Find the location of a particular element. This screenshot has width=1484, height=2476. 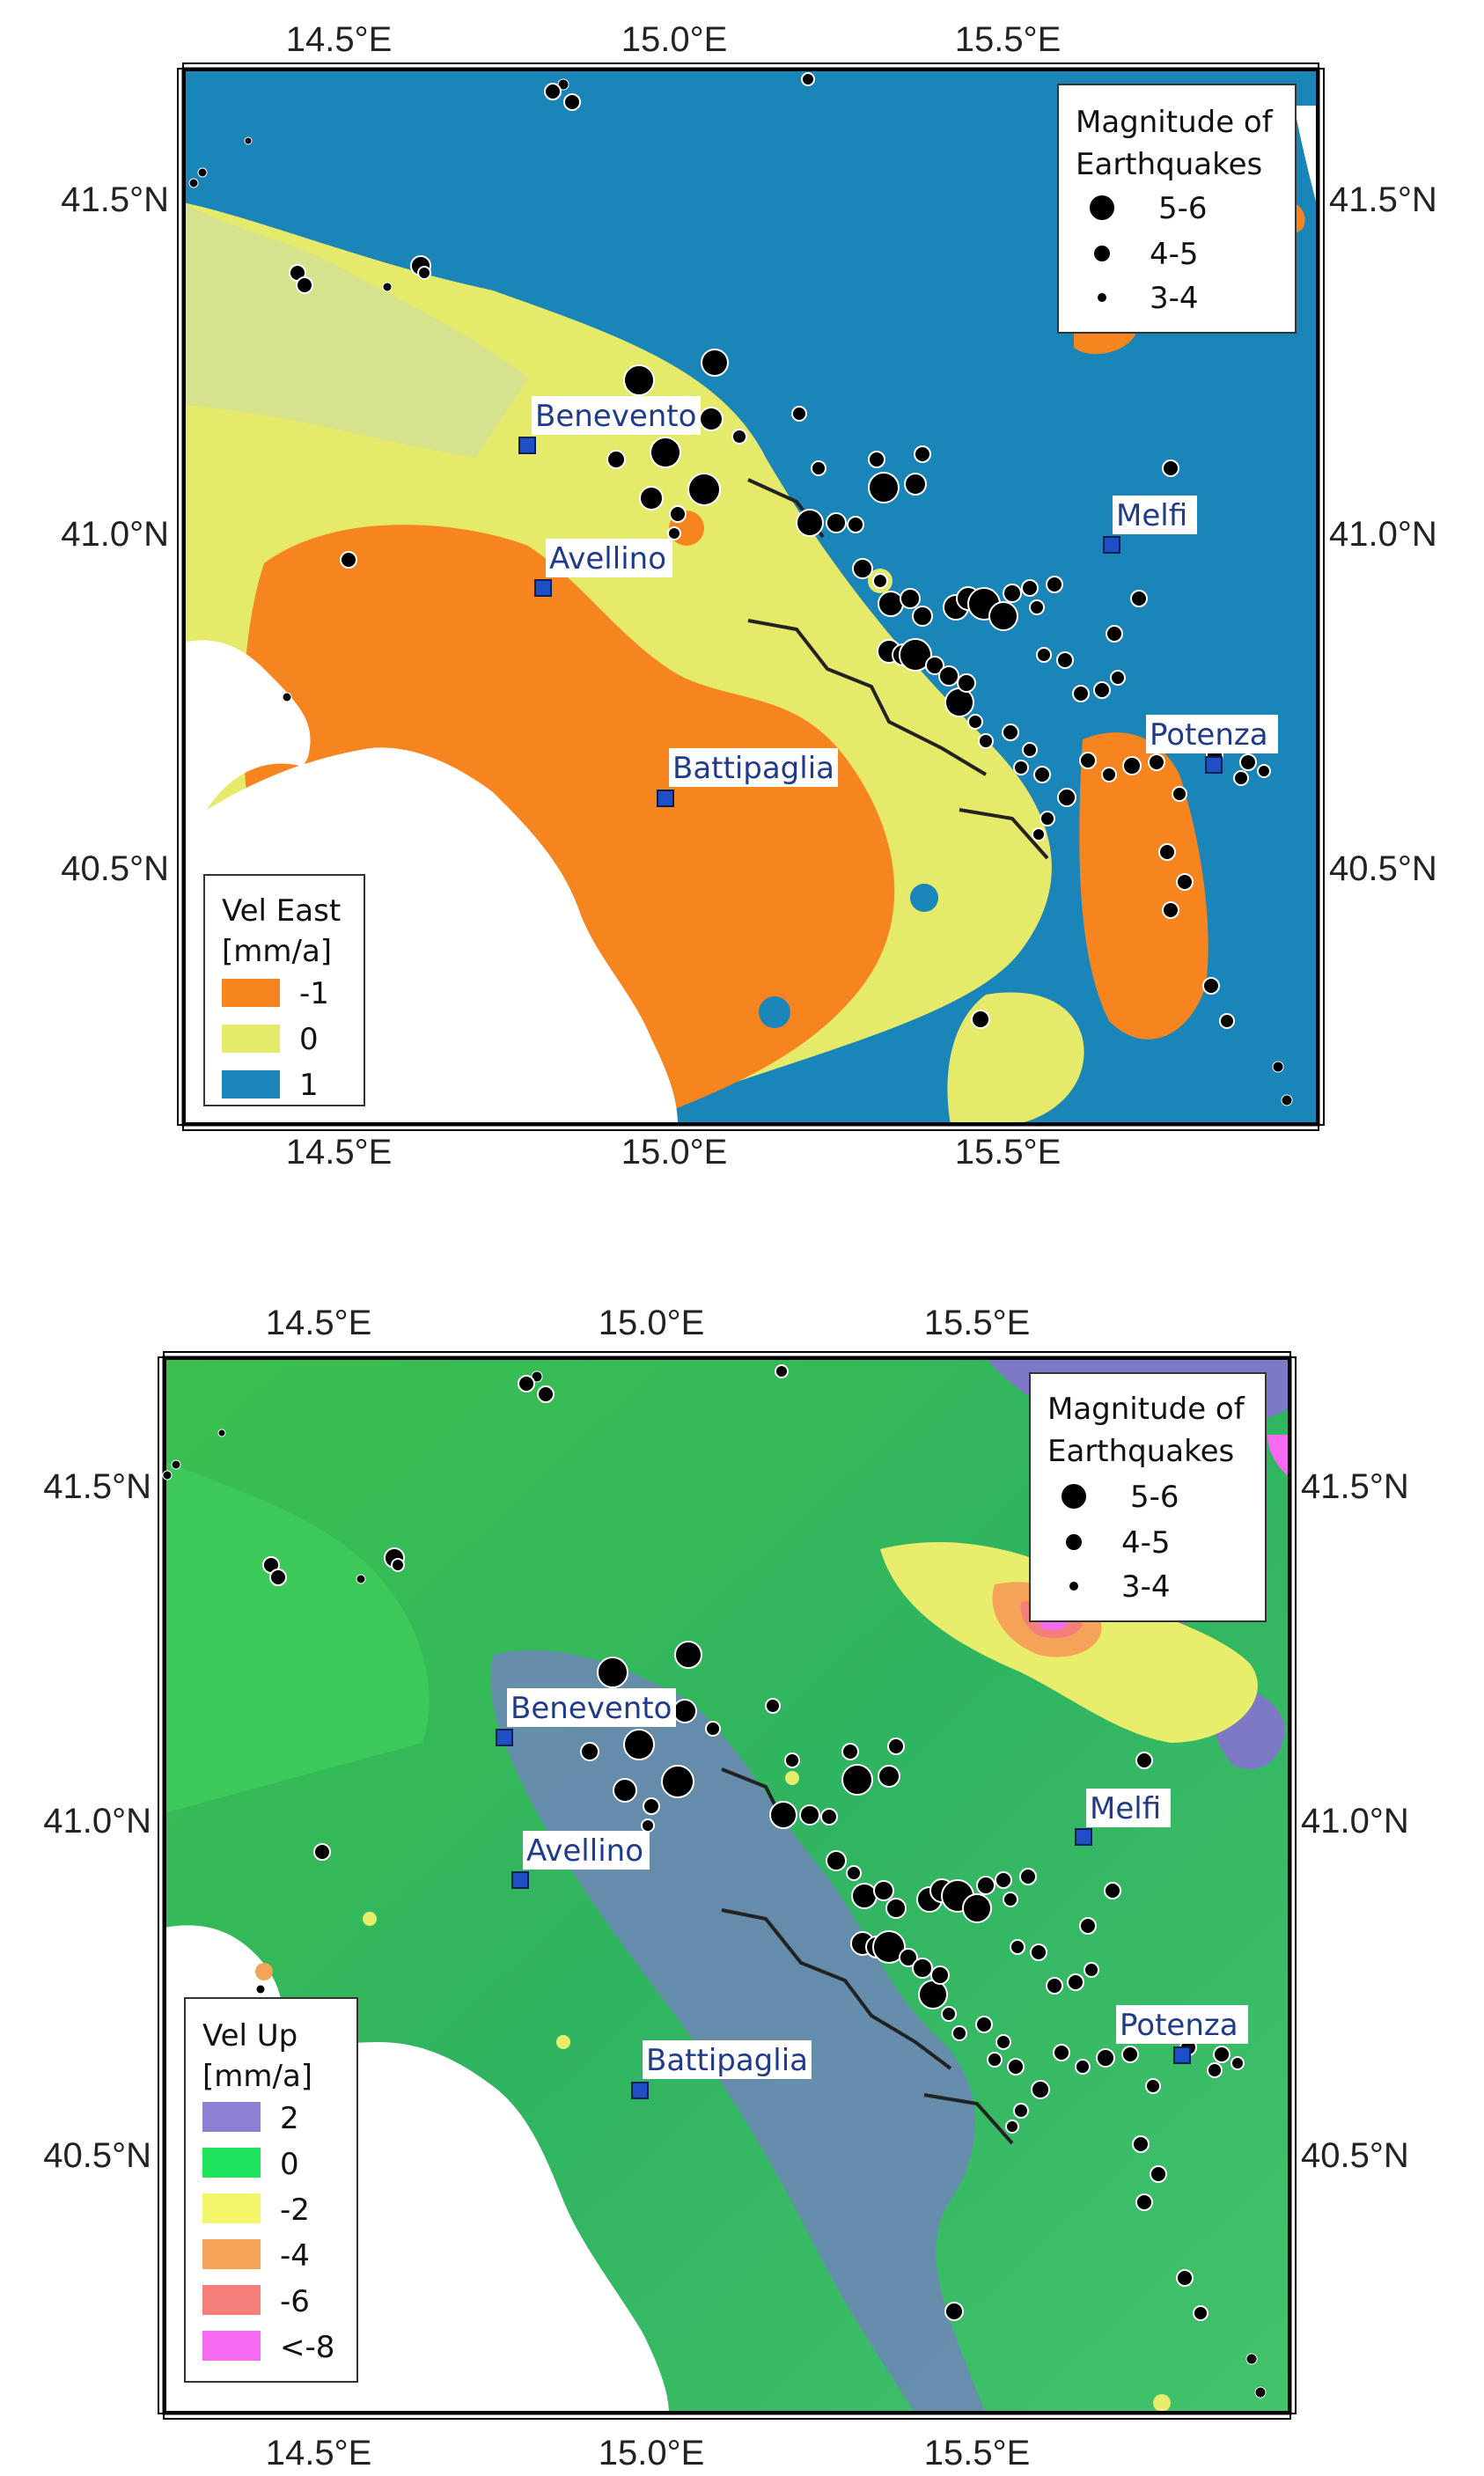

vel-east-legend-unit: [mm/a] is located at coordinates (277, 951).